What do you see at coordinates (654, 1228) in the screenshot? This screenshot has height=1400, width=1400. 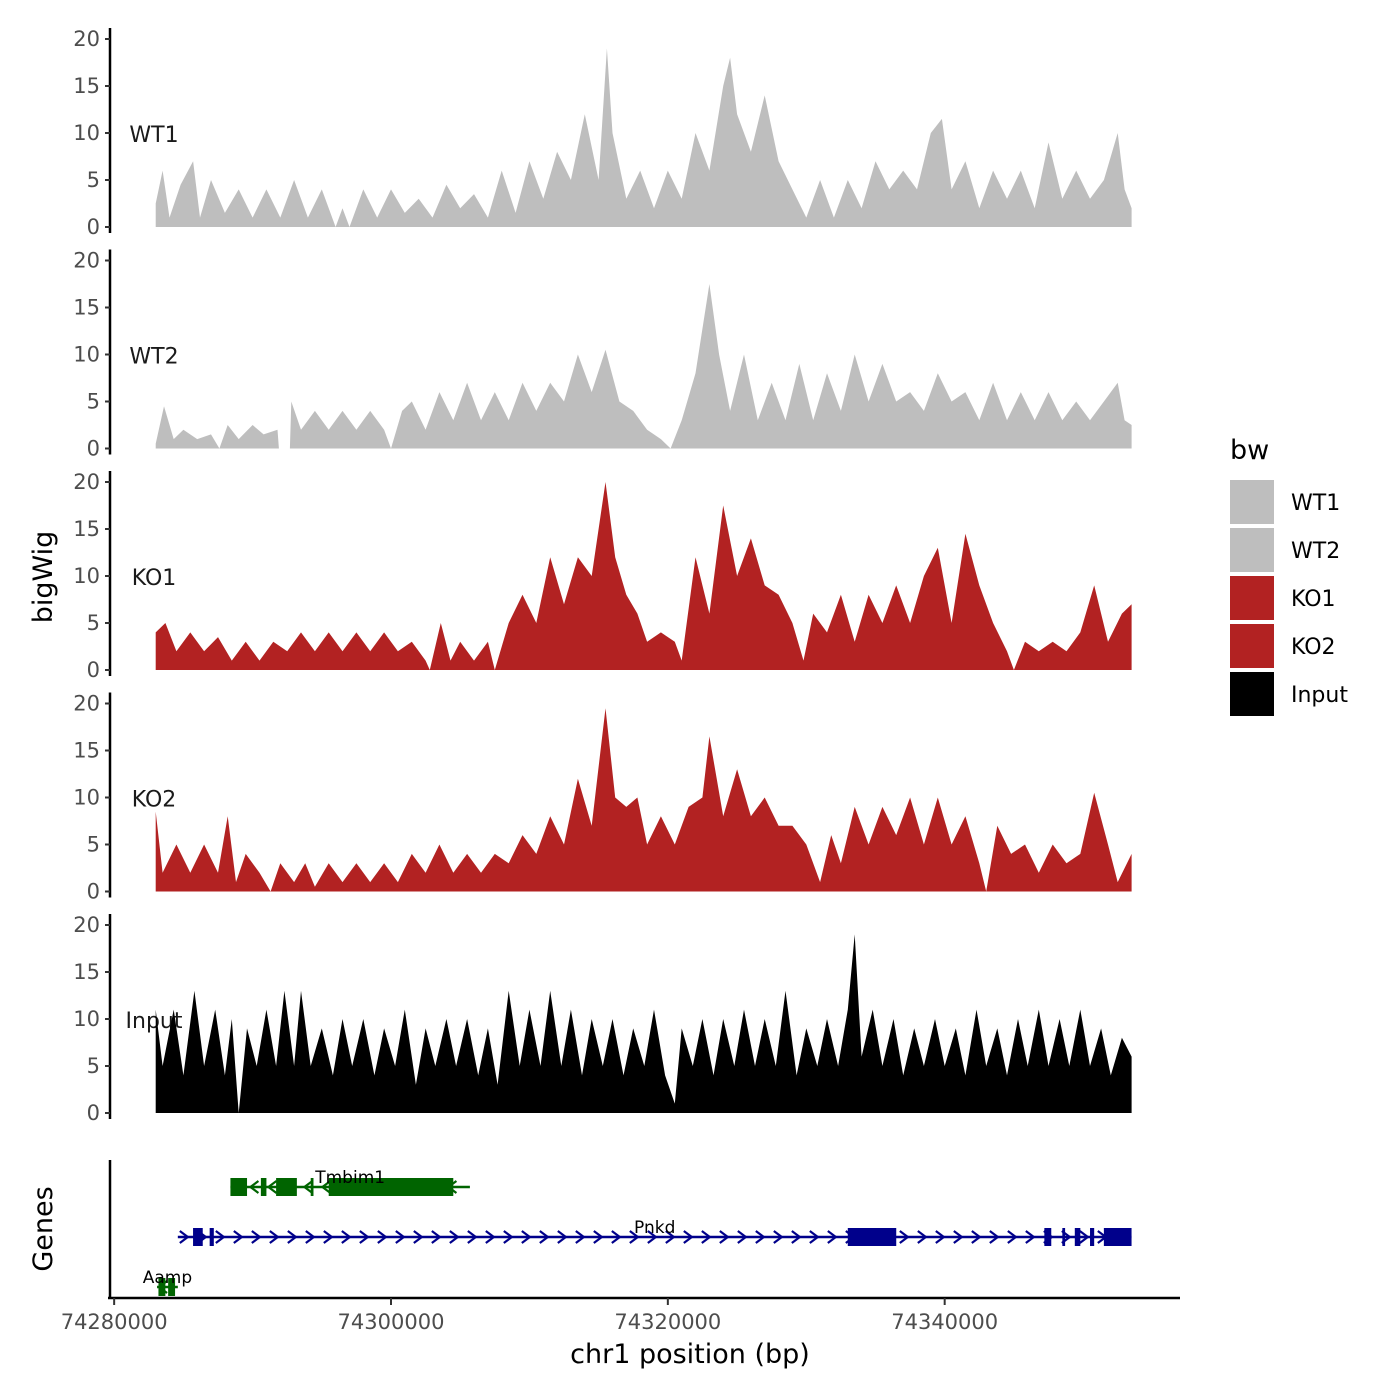 I see `gene-label: Pnkd` at bounding box center [654, 1228].